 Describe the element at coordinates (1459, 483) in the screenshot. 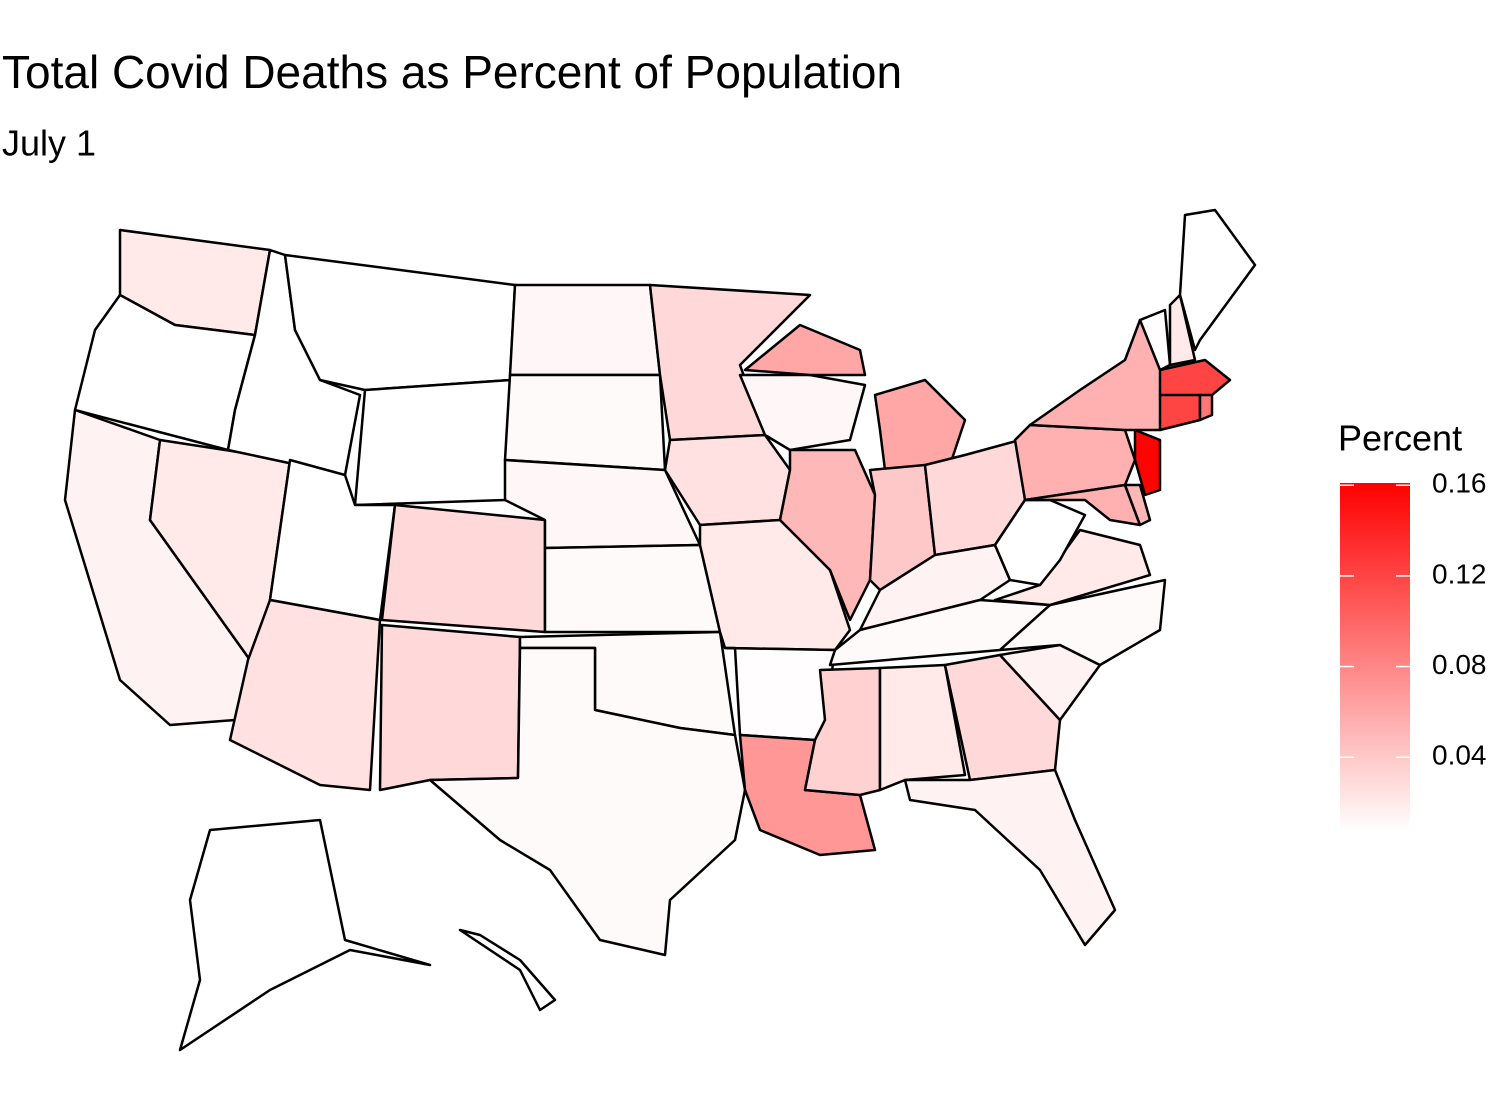

I see `colorbar-tick-label: 0.16` at that location.